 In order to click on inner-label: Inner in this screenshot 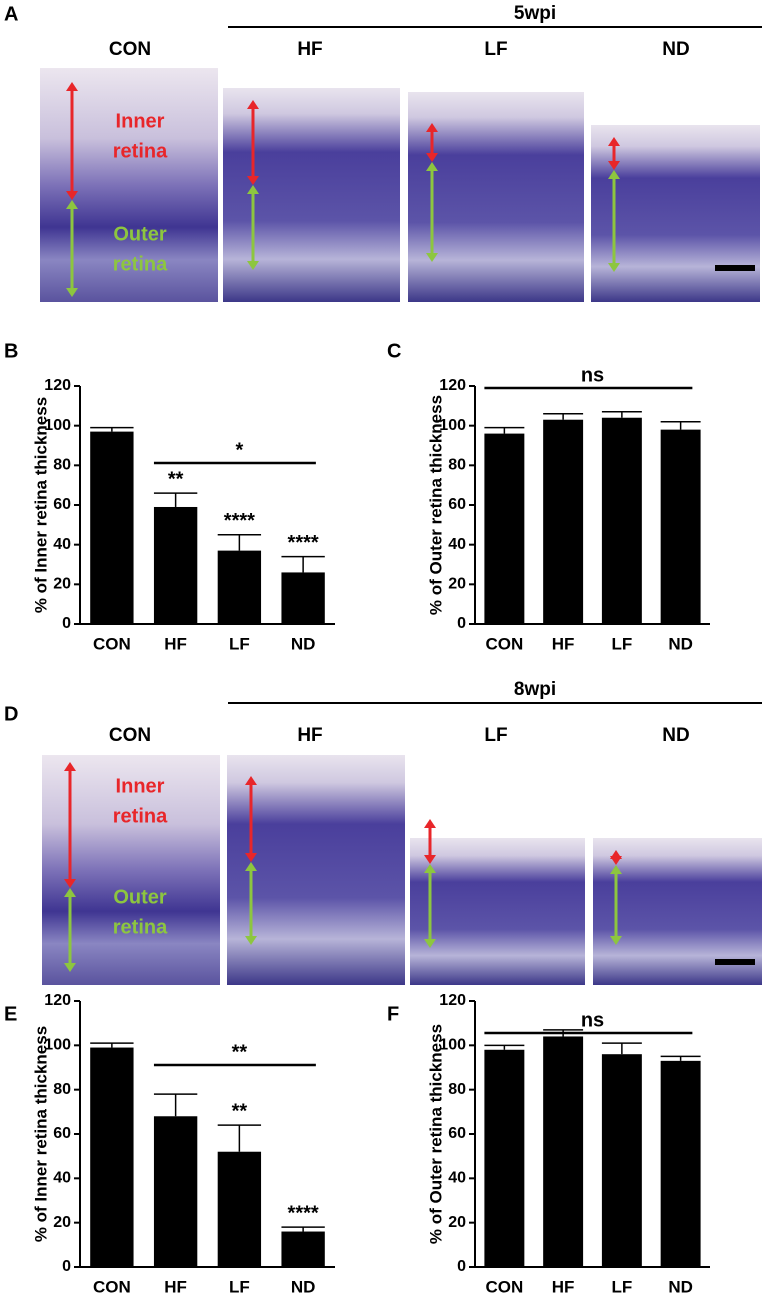, I will do `click(140, 786)`.